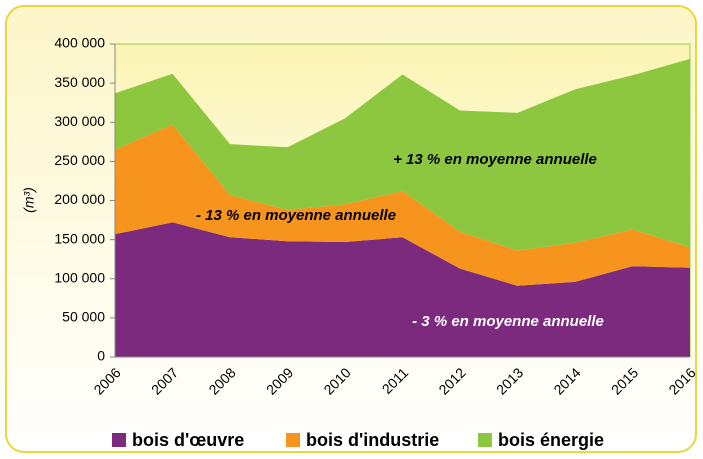 The width and height of the screenshot is (703, 459). What do you see at coordinates (79, 199) in the screenshot?
I see `y-tick-label: 200 000` at bounding box center [79, 199].